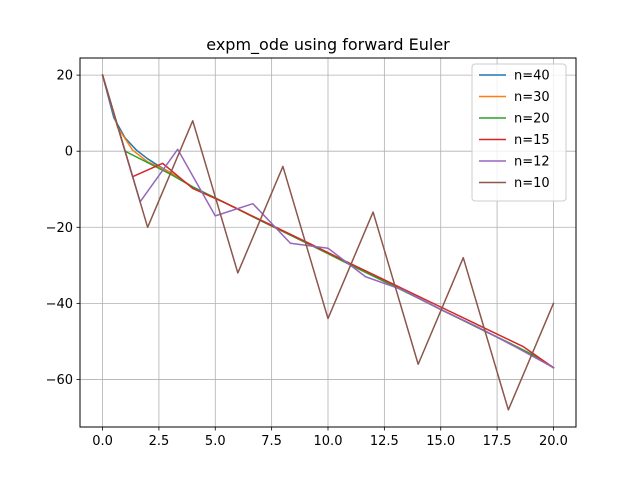 The width and height of the screenshot is (640, 485). What do you see at coordinates (271, 441) in the screenshot?
I see `x-tick-label: 7.5` at bounding box center [271, 441].